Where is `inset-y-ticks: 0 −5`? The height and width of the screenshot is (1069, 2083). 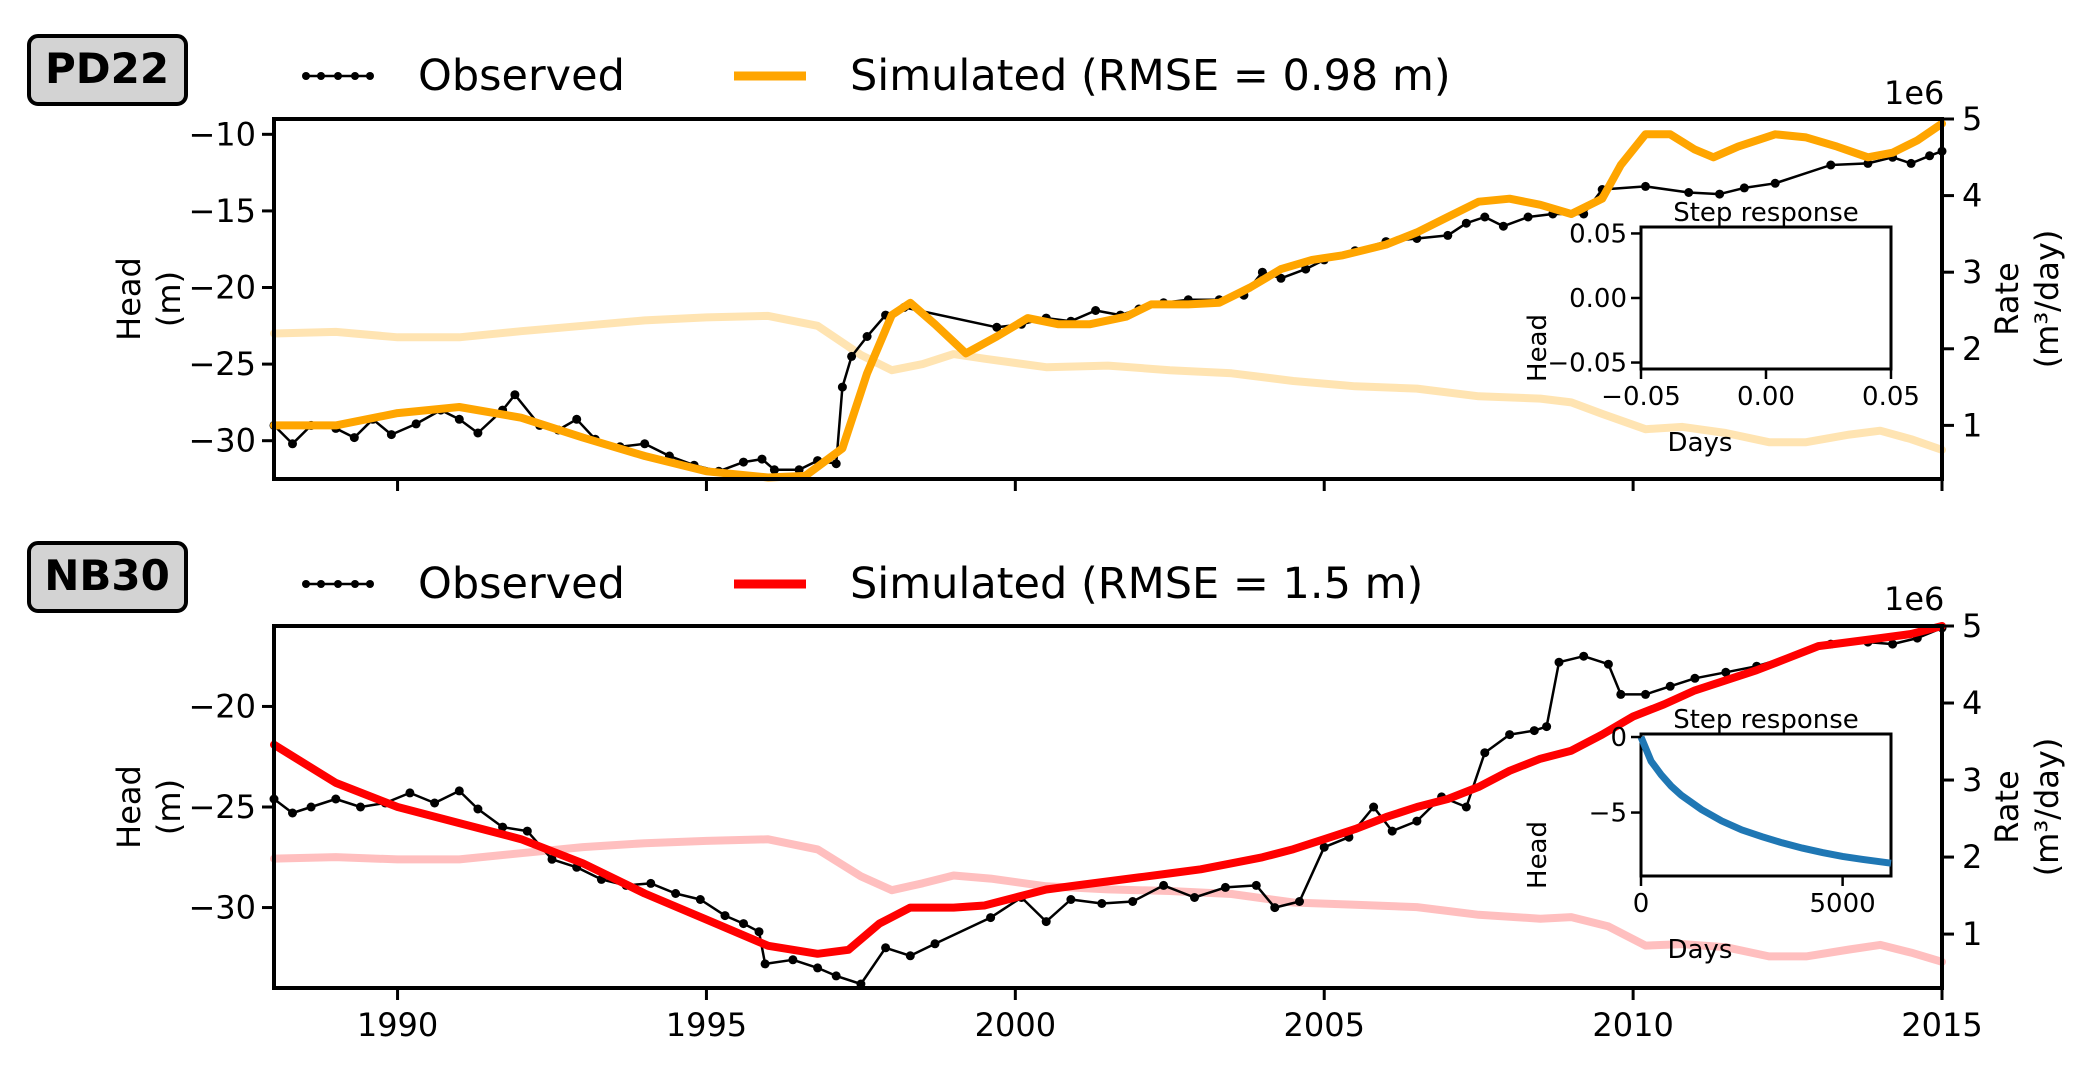
inset-y-ticks: 0 −5 is located at coordinates (1615, 776).